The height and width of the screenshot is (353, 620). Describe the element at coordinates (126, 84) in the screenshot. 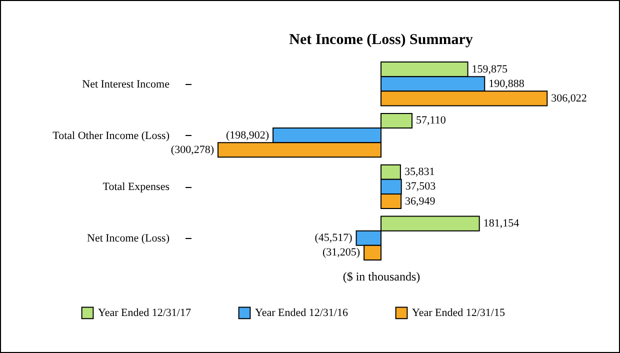

I see `y-tick-label: Net Interest Income` at that location.